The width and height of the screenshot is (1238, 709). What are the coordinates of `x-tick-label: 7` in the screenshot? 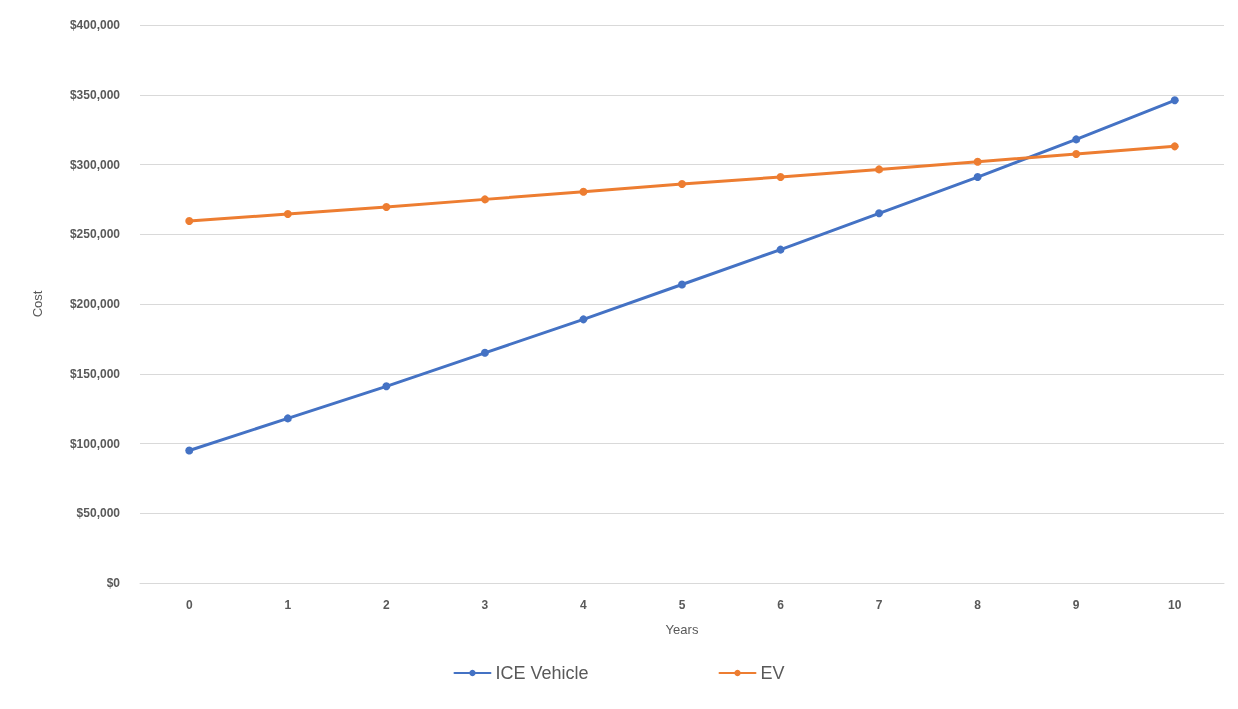 It's located at (879, 605).